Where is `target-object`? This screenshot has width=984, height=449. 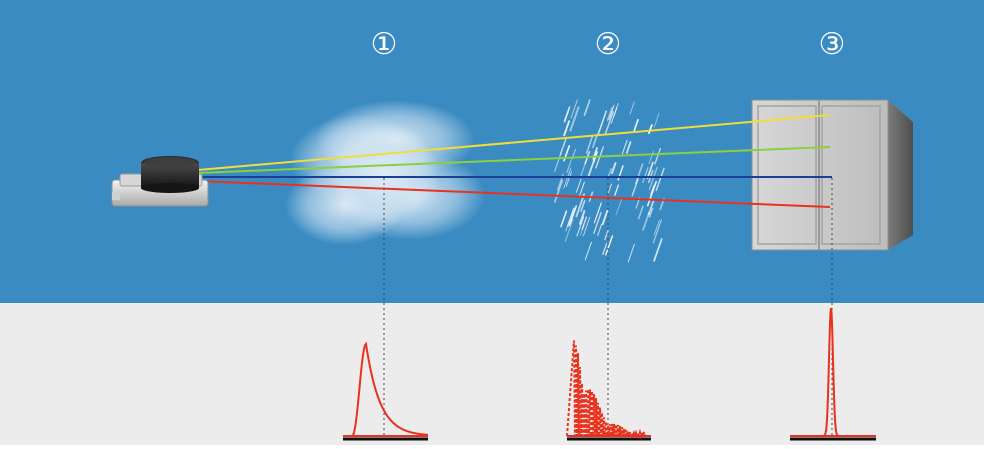
target-object is located at coordinates (832, 175).